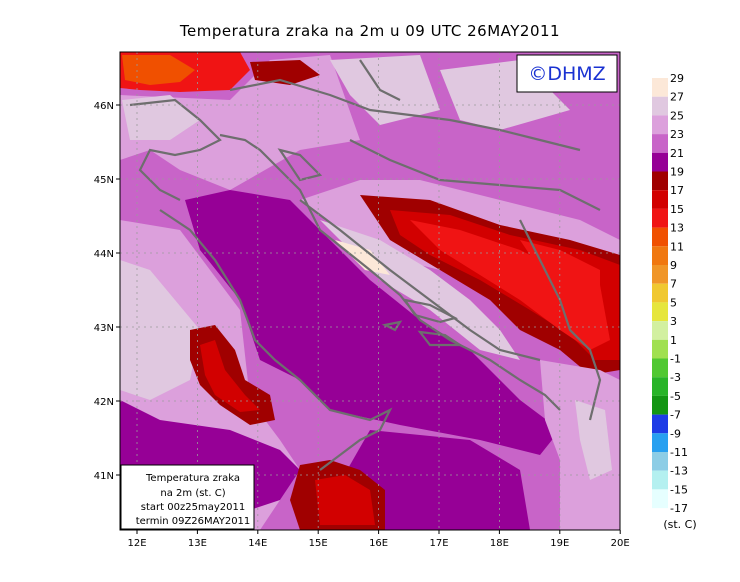 This screenshot has width=740, height=582. What do you see at coordinates (677, 115) in the screenshot?
I see `legend-label: 25` at bounding box center [677, 115].